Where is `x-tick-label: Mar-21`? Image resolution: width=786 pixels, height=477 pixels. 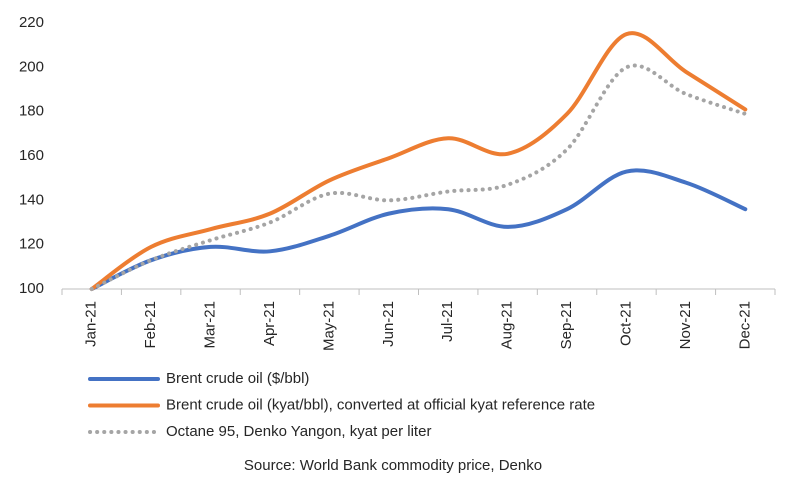 x-tick-label: Mar-21 is located at coordinates (210, 325).